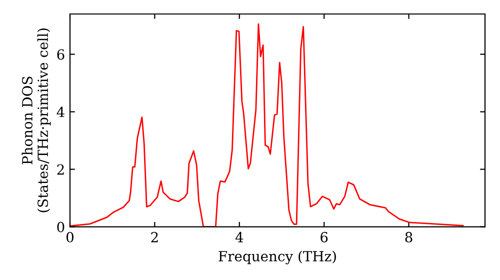 The width and height of the screenshot is (500, 280). What do you see at coordinates (154, 237) in the screenshot?
I see `x-tick-label: 2` at bounding box center [154, 237].